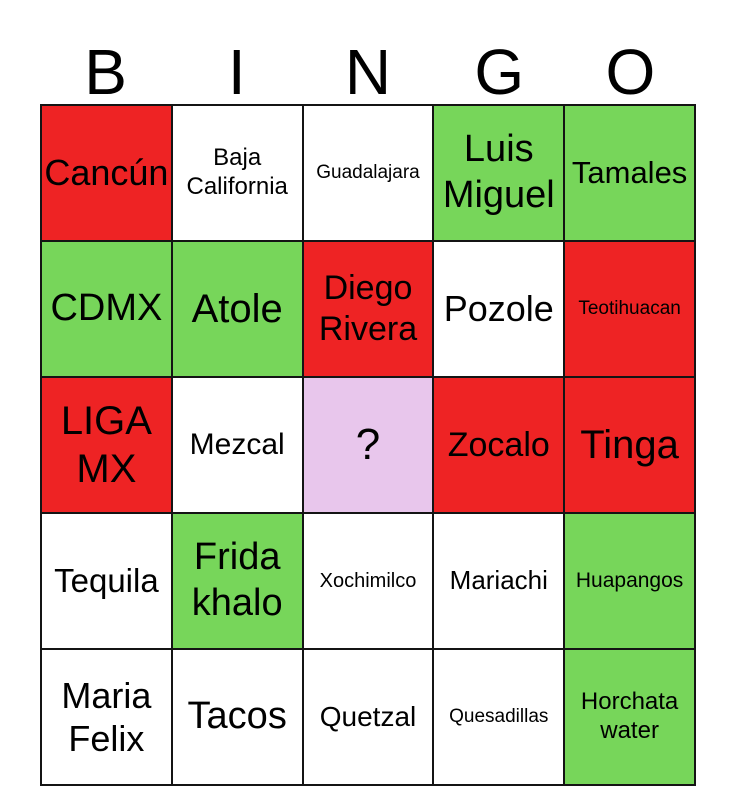 This screenshot has width=736, height=800. Describe the element at coordinates (499, 173) in the screenshot. I see `bingo-cell: Luis Miguel` at that location.